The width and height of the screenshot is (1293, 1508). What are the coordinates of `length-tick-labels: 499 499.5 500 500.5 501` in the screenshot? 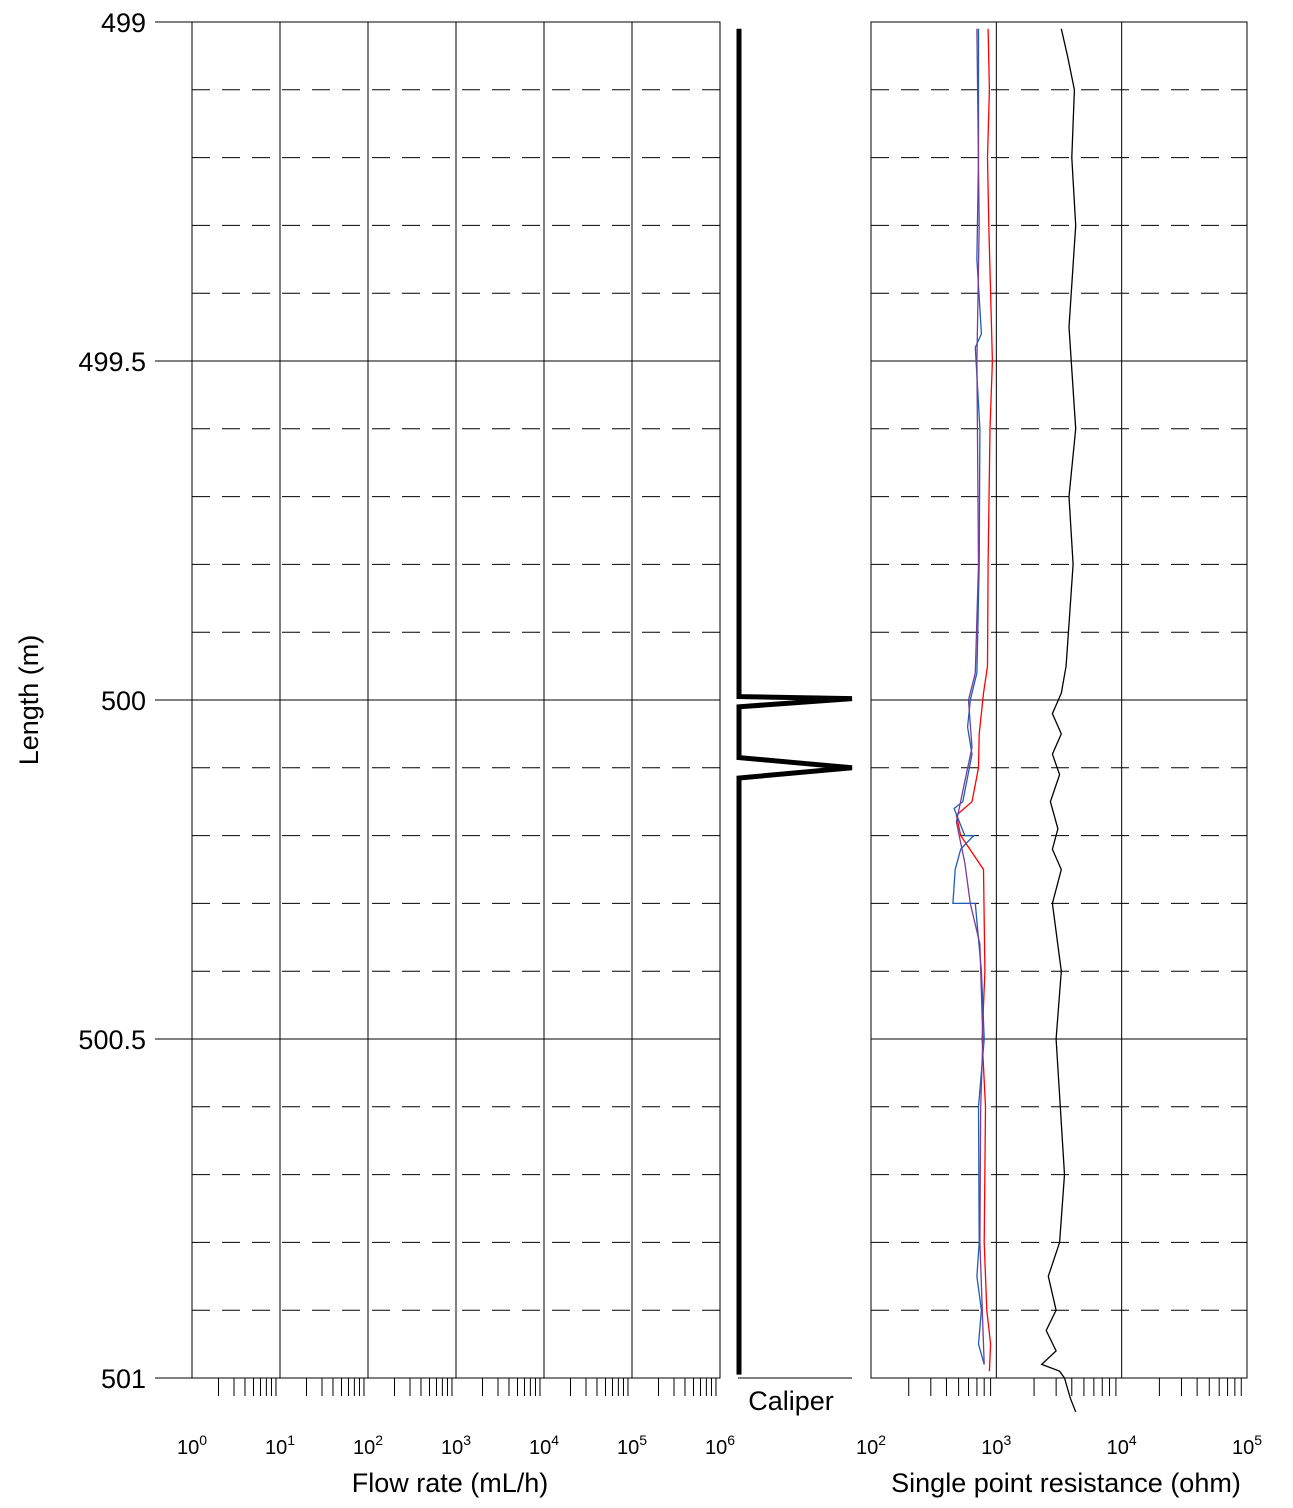 It's located at (135, 701).